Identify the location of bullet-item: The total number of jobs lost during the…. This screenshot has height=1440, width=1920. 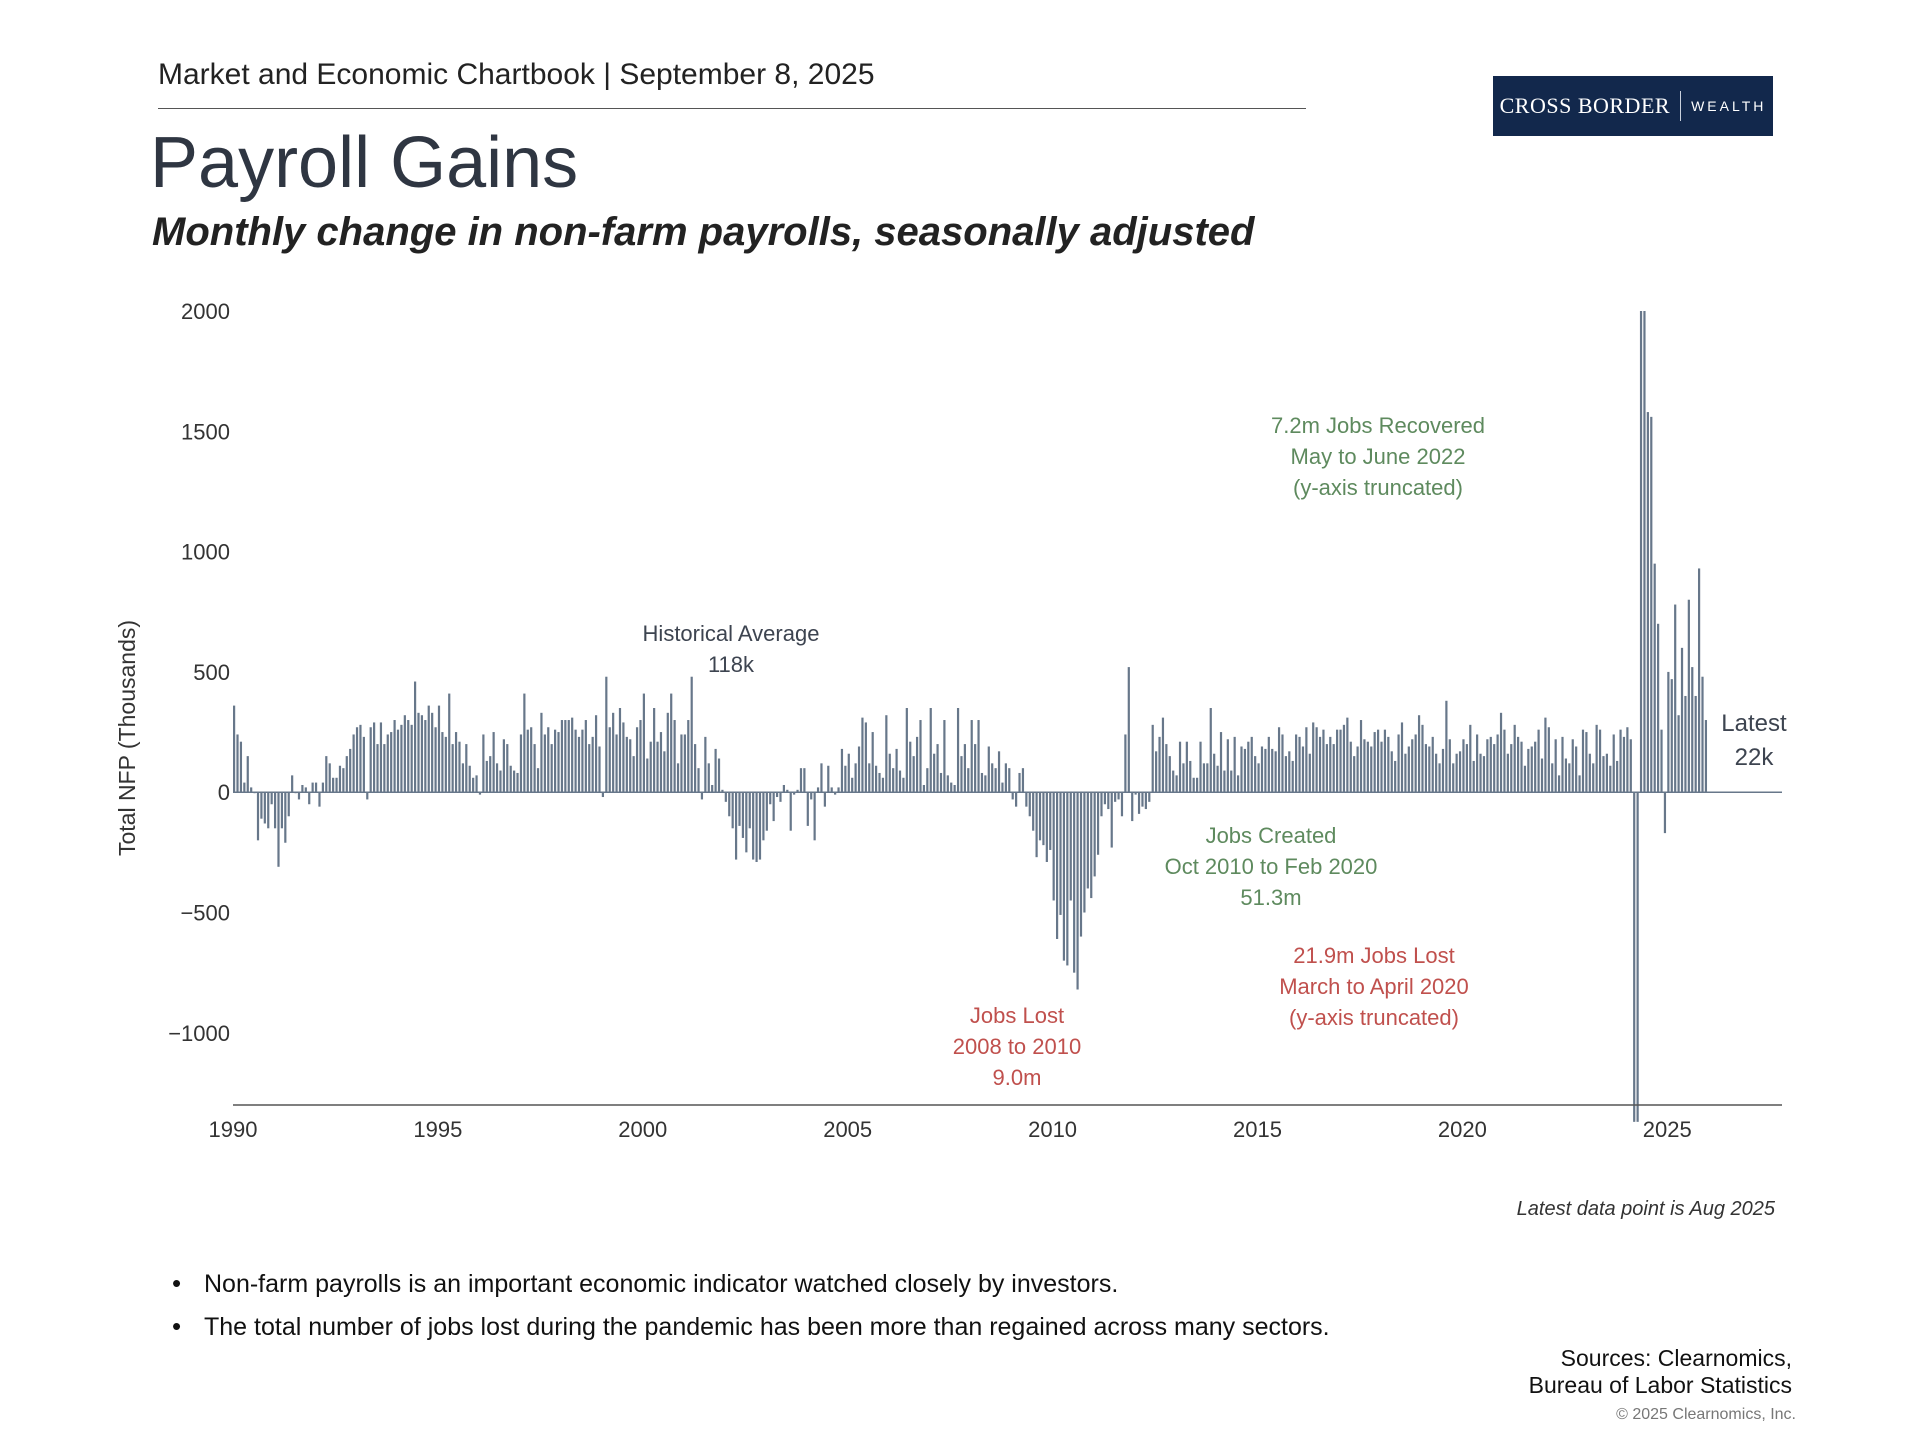
(751, 1326).